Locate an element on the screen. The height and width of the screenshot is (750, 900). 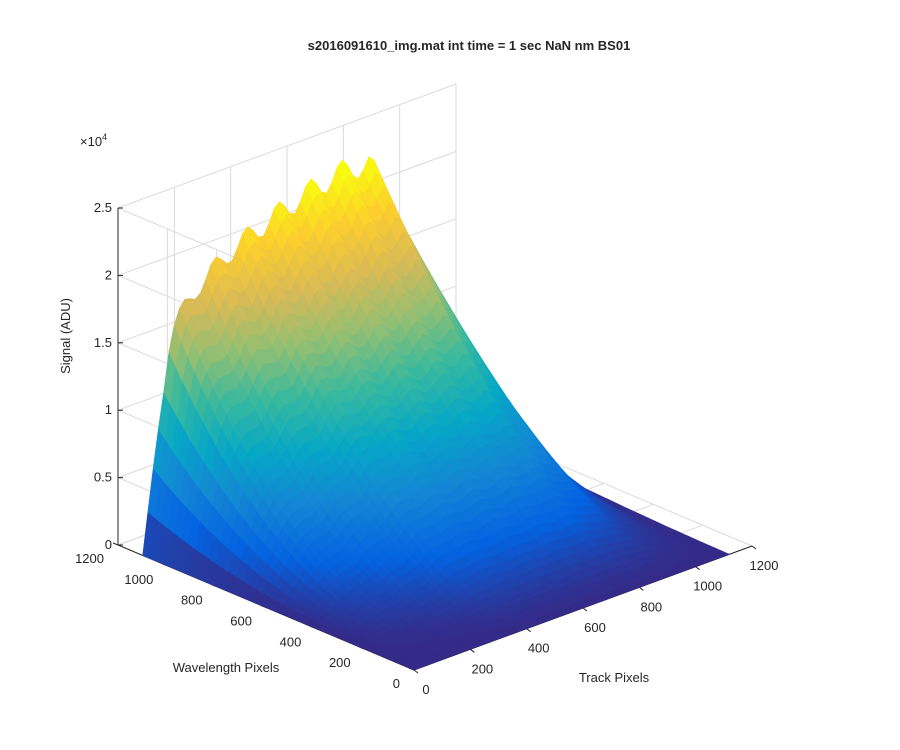
z-tick-label: 1.5 is located at coordinates (103, 342).